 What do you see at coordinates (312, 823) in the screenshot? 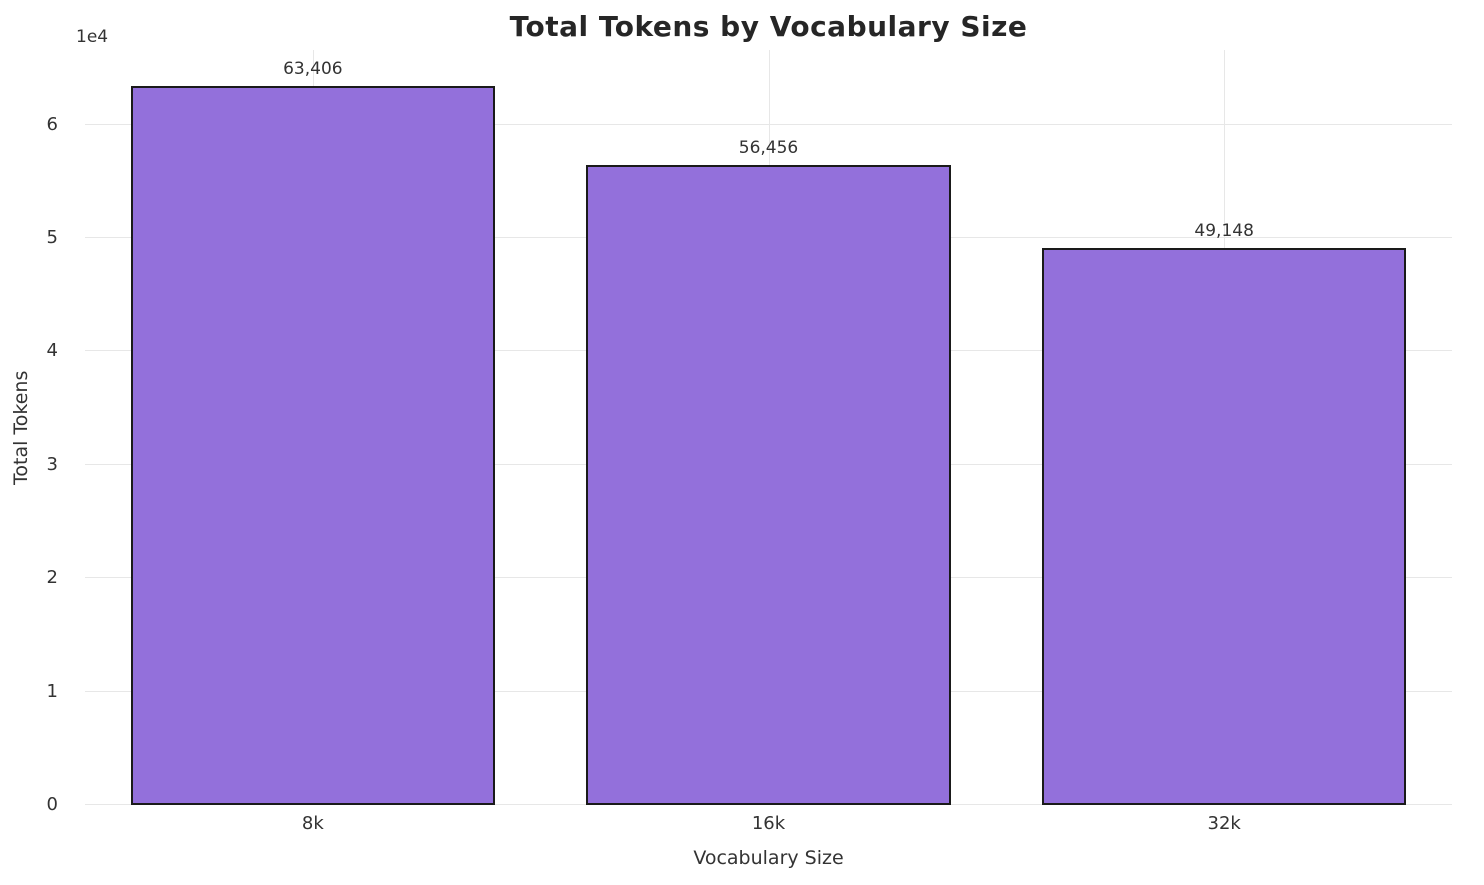
I see `x-tick-label: 8k` at bounding box center [312, 823].